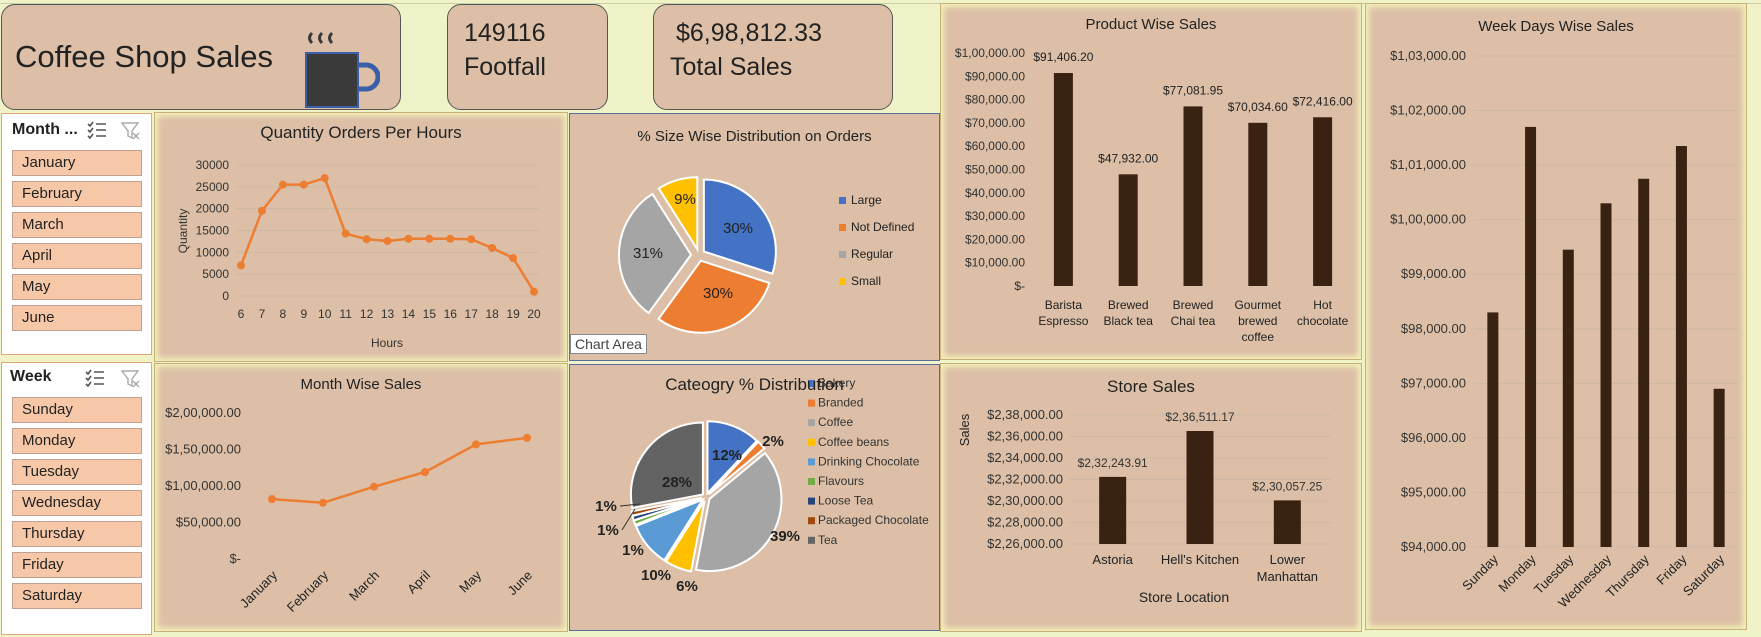  I want to click on month-slicer-item-march: March, so click(77, 225).